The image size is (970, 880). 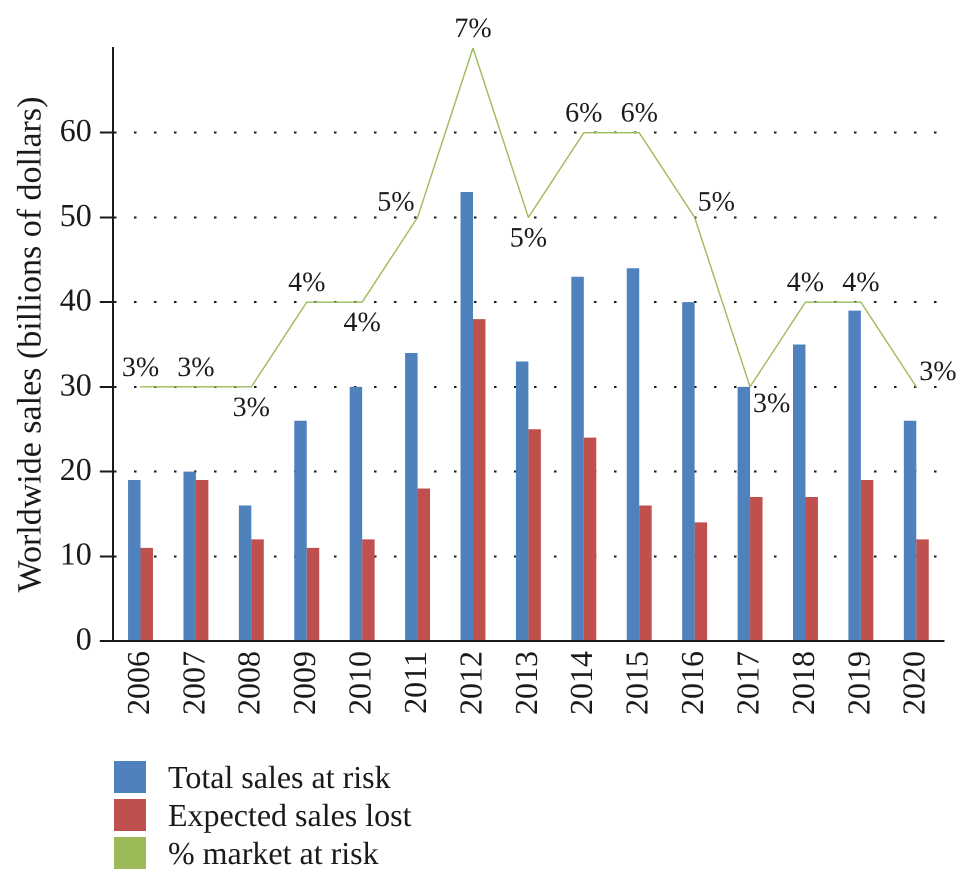 What do you see at coordinates (581, 683) in the screenshot?
I see `x-tick-label: 2014` at bounding box center [581, 683].